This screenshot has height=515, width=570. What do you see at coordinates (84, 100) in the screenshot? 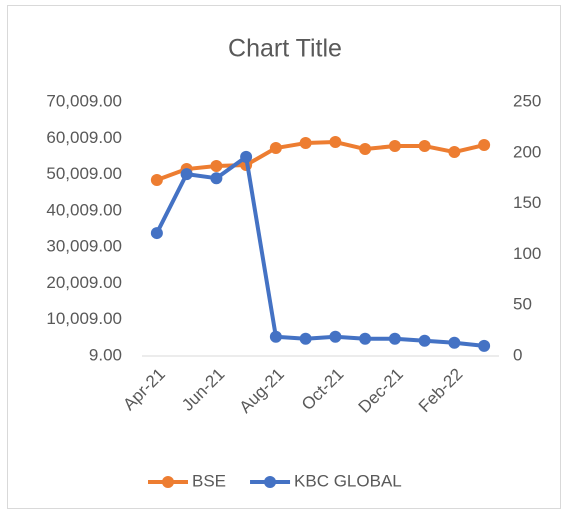
I see `y-tick-label: 70,009.00` at bounding box center [84, 100].